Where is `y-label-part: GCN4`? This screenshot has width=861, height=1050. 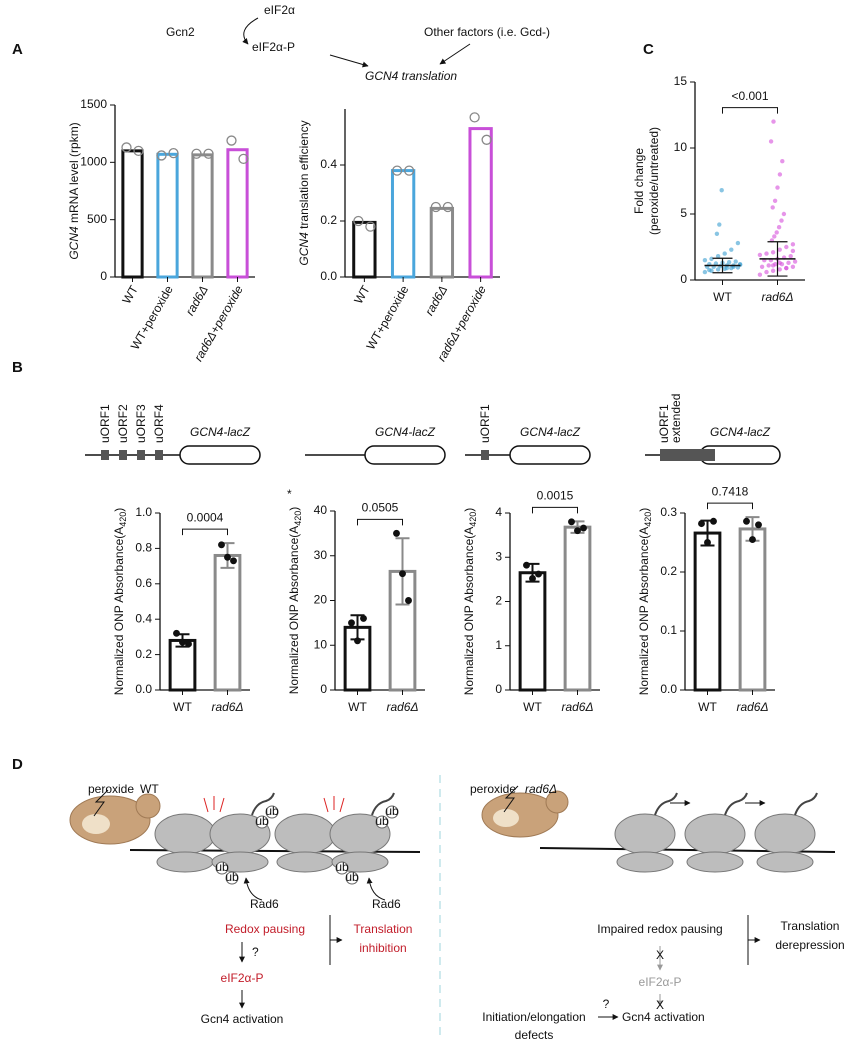
y-label-part: GCN4 is located at coordinates (74, 243).